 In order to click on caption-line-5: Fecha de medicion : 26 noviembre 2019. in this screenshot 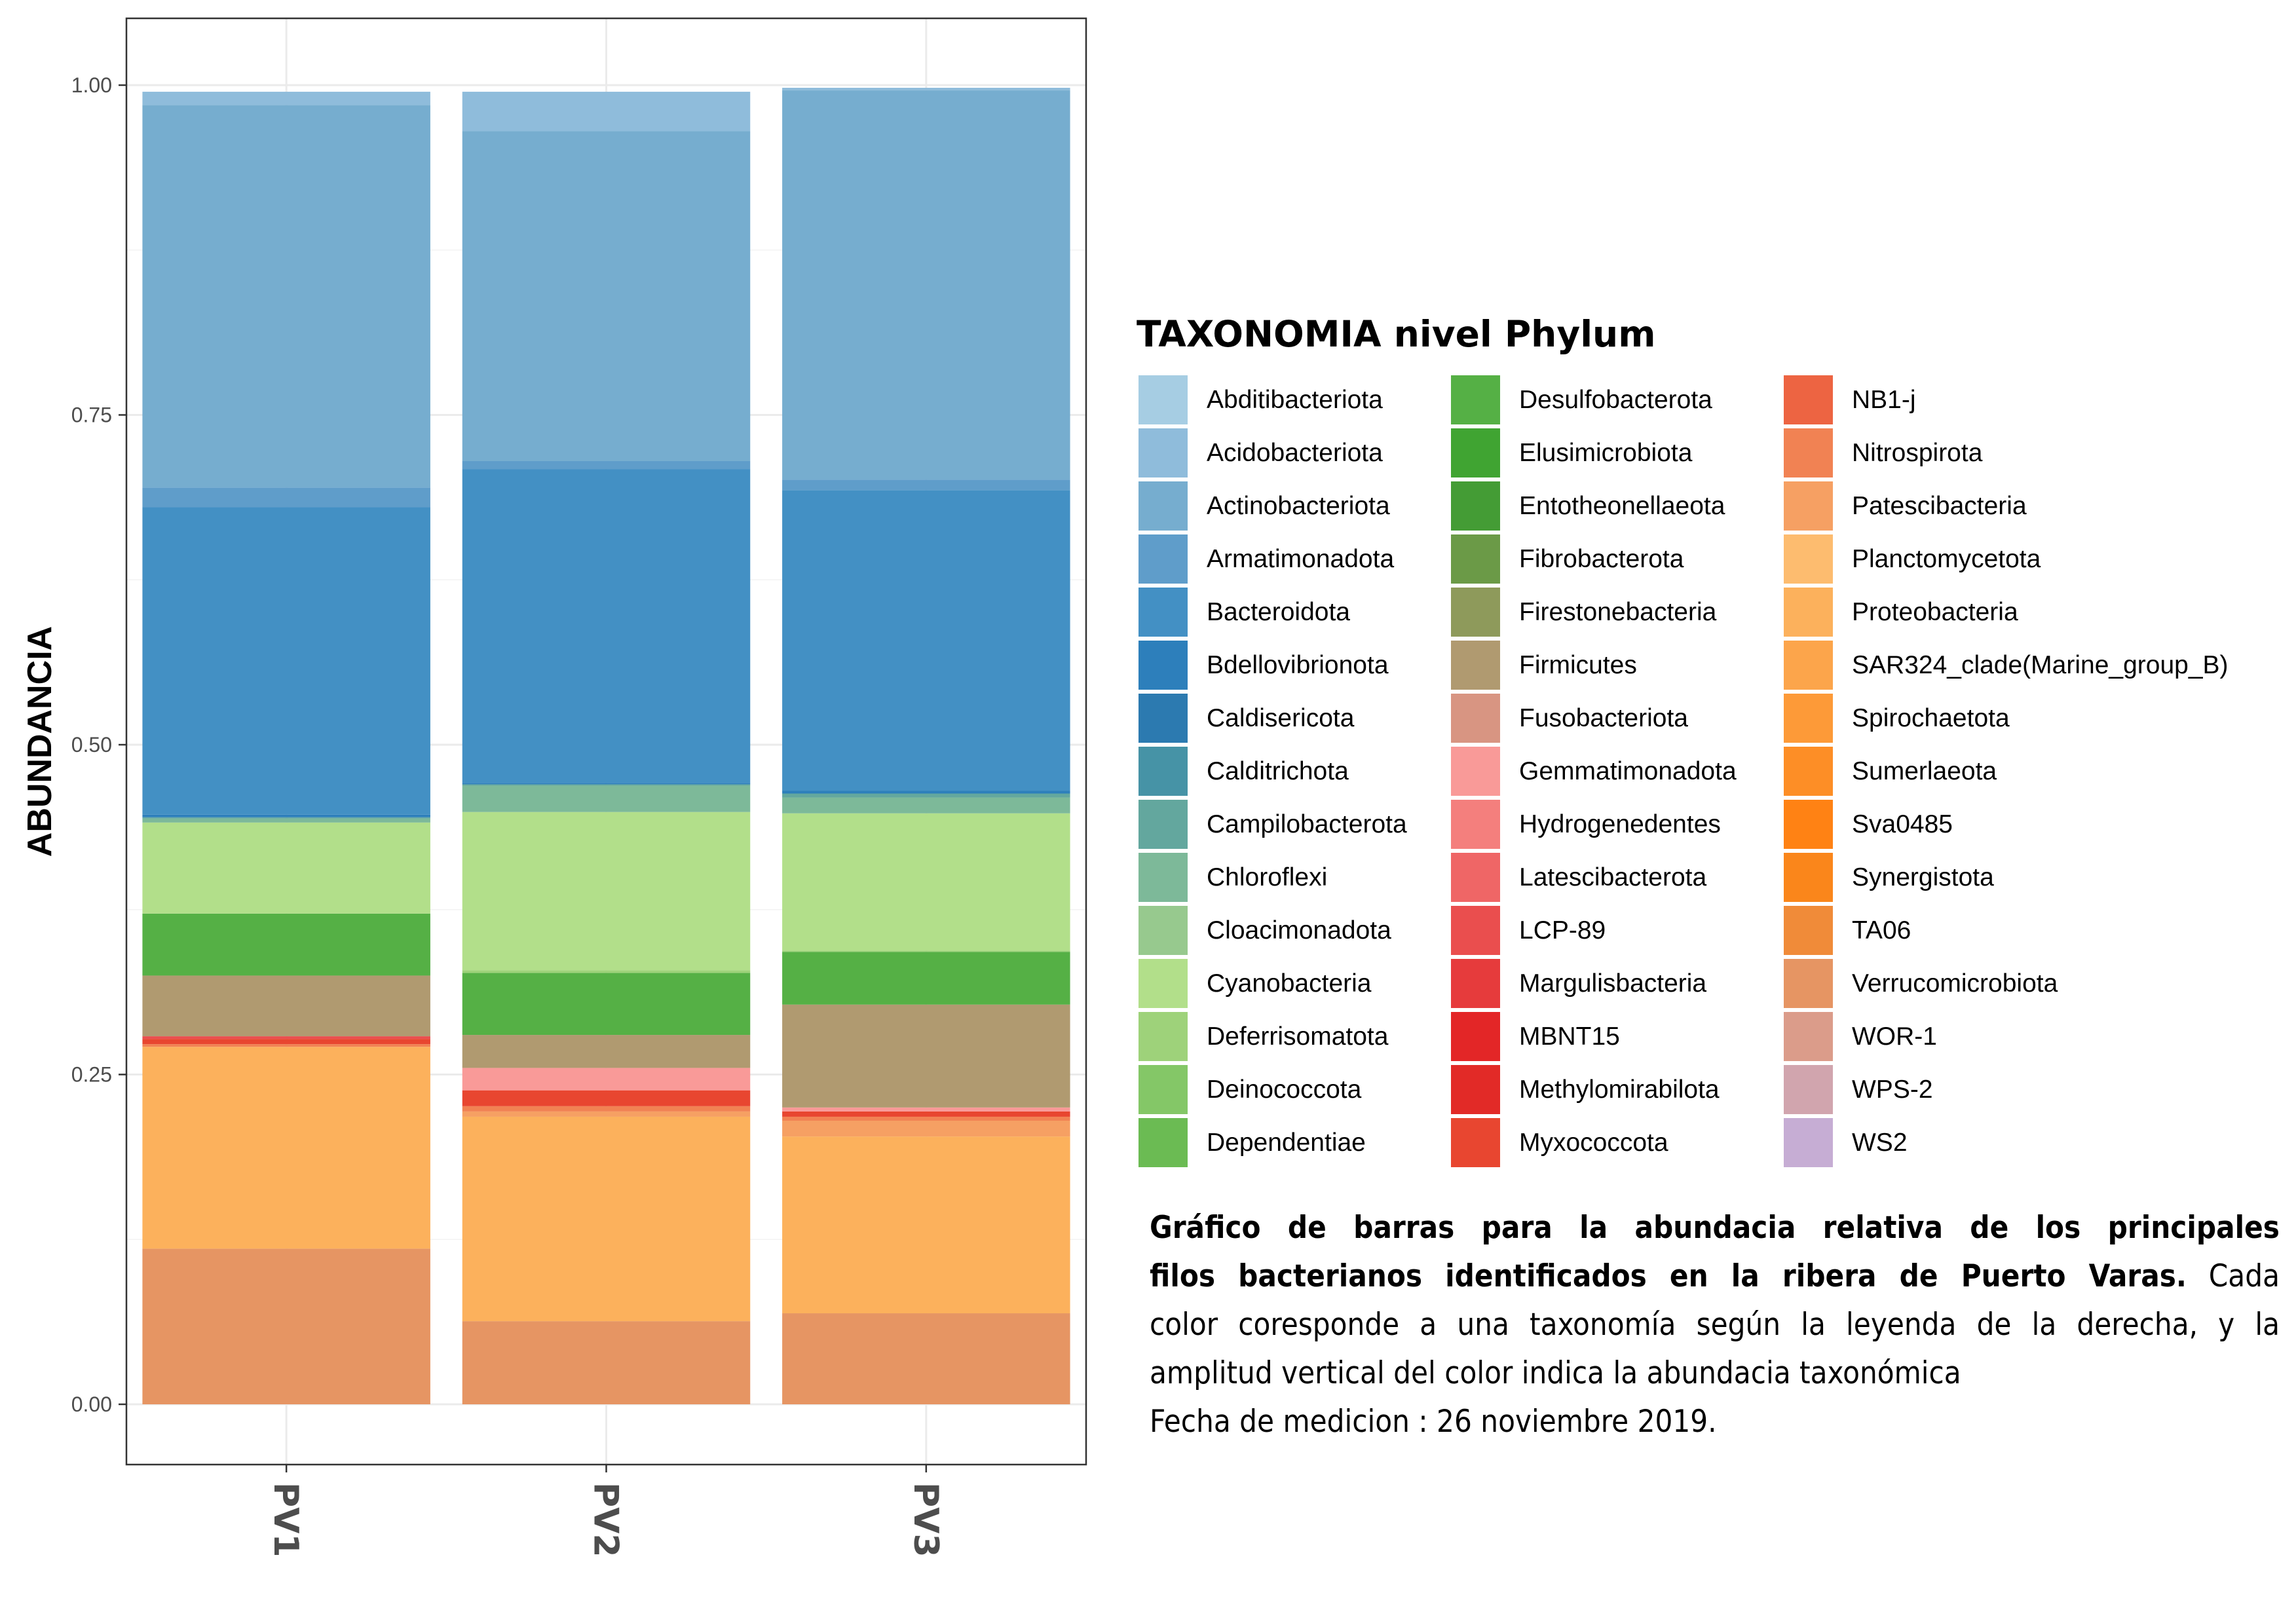, I will do `click(1433, 1422)`.